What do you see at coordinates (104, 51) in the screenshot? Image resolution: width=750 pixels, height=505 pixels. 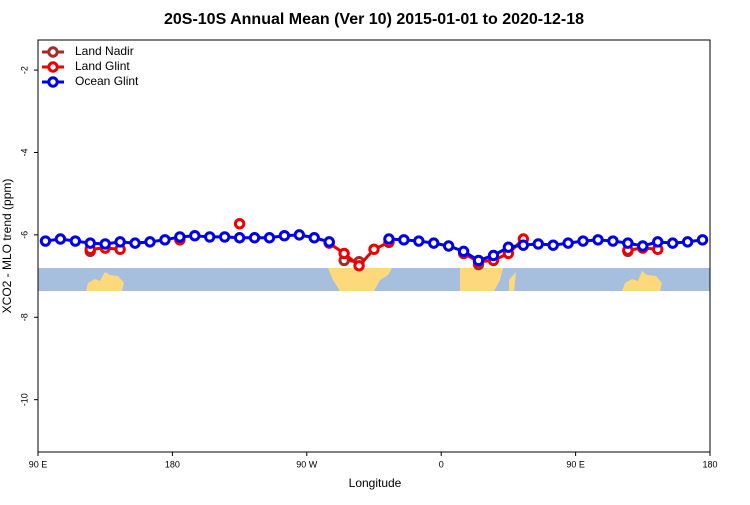 I see `legend-label: Land Nadir` at bounding box center [104, 51].